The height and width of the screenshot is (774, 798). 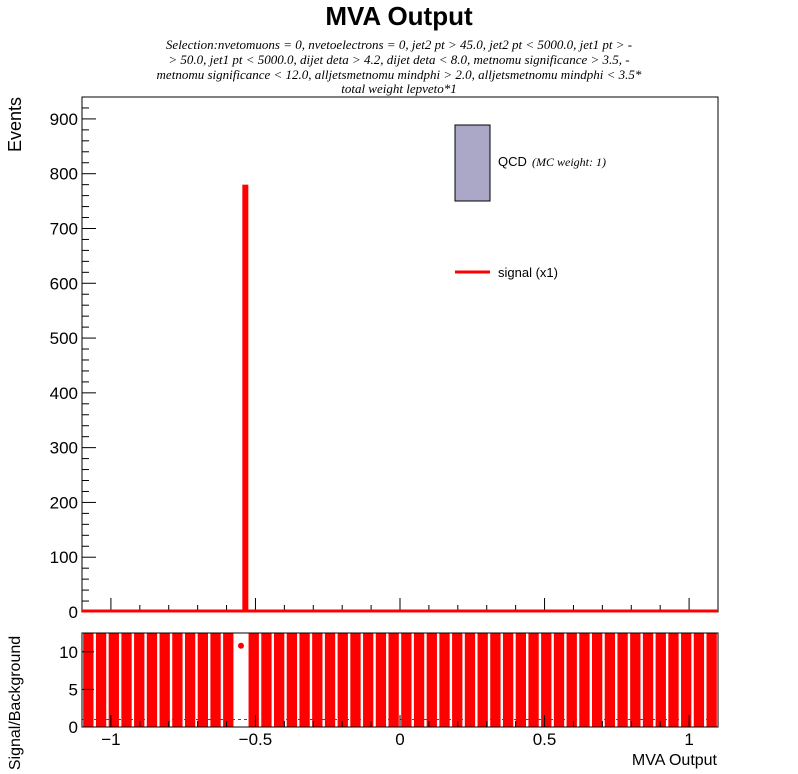 I want to click on ratio-x-tick-label: −1, so click(x=110, y=739).